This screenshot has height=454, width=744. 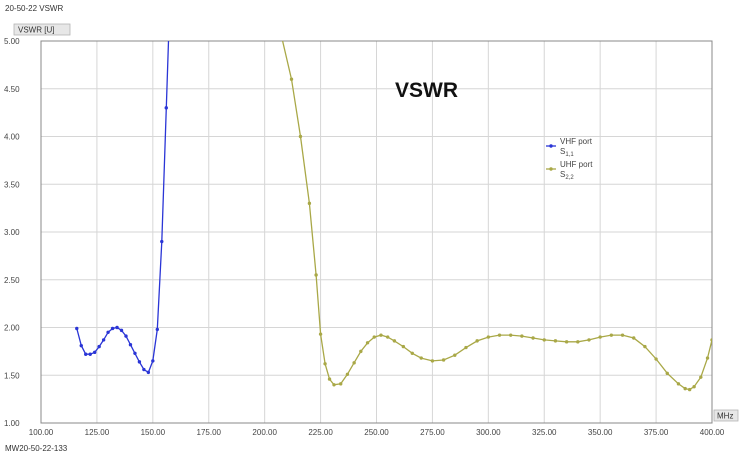 What do you see at coordinates (576, 141) in the screenshot?
I see `legend-label: VHF port` at bounding box center [576, 141].